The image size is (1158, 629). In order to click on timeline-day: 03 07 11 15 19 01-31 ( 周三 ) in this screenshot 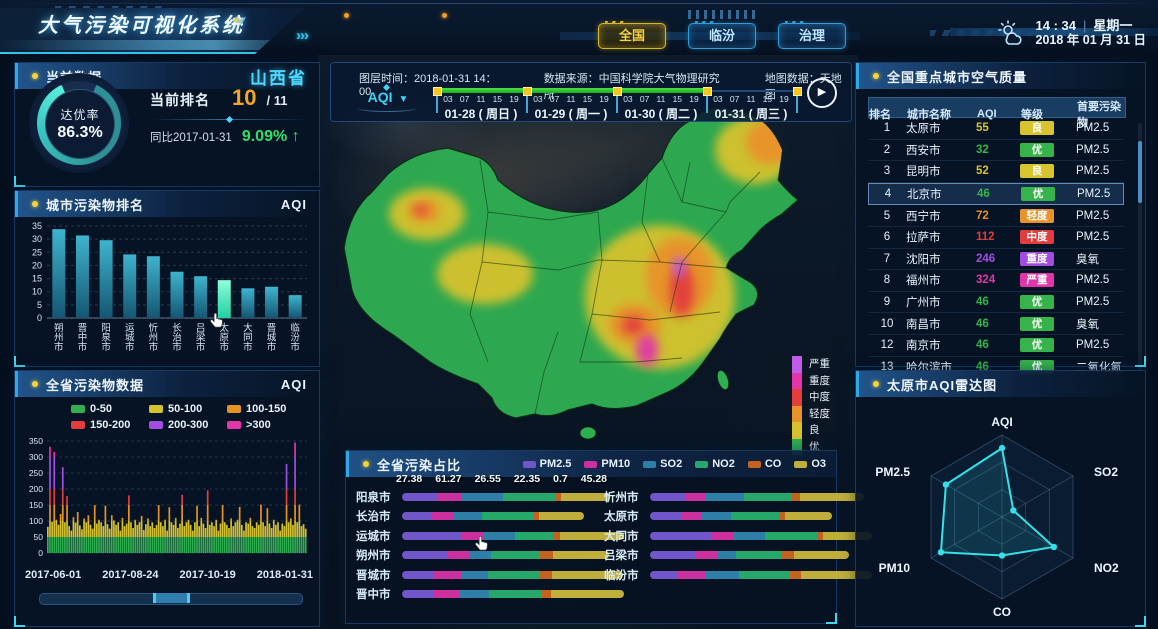, I will do `click(751, 107)`.